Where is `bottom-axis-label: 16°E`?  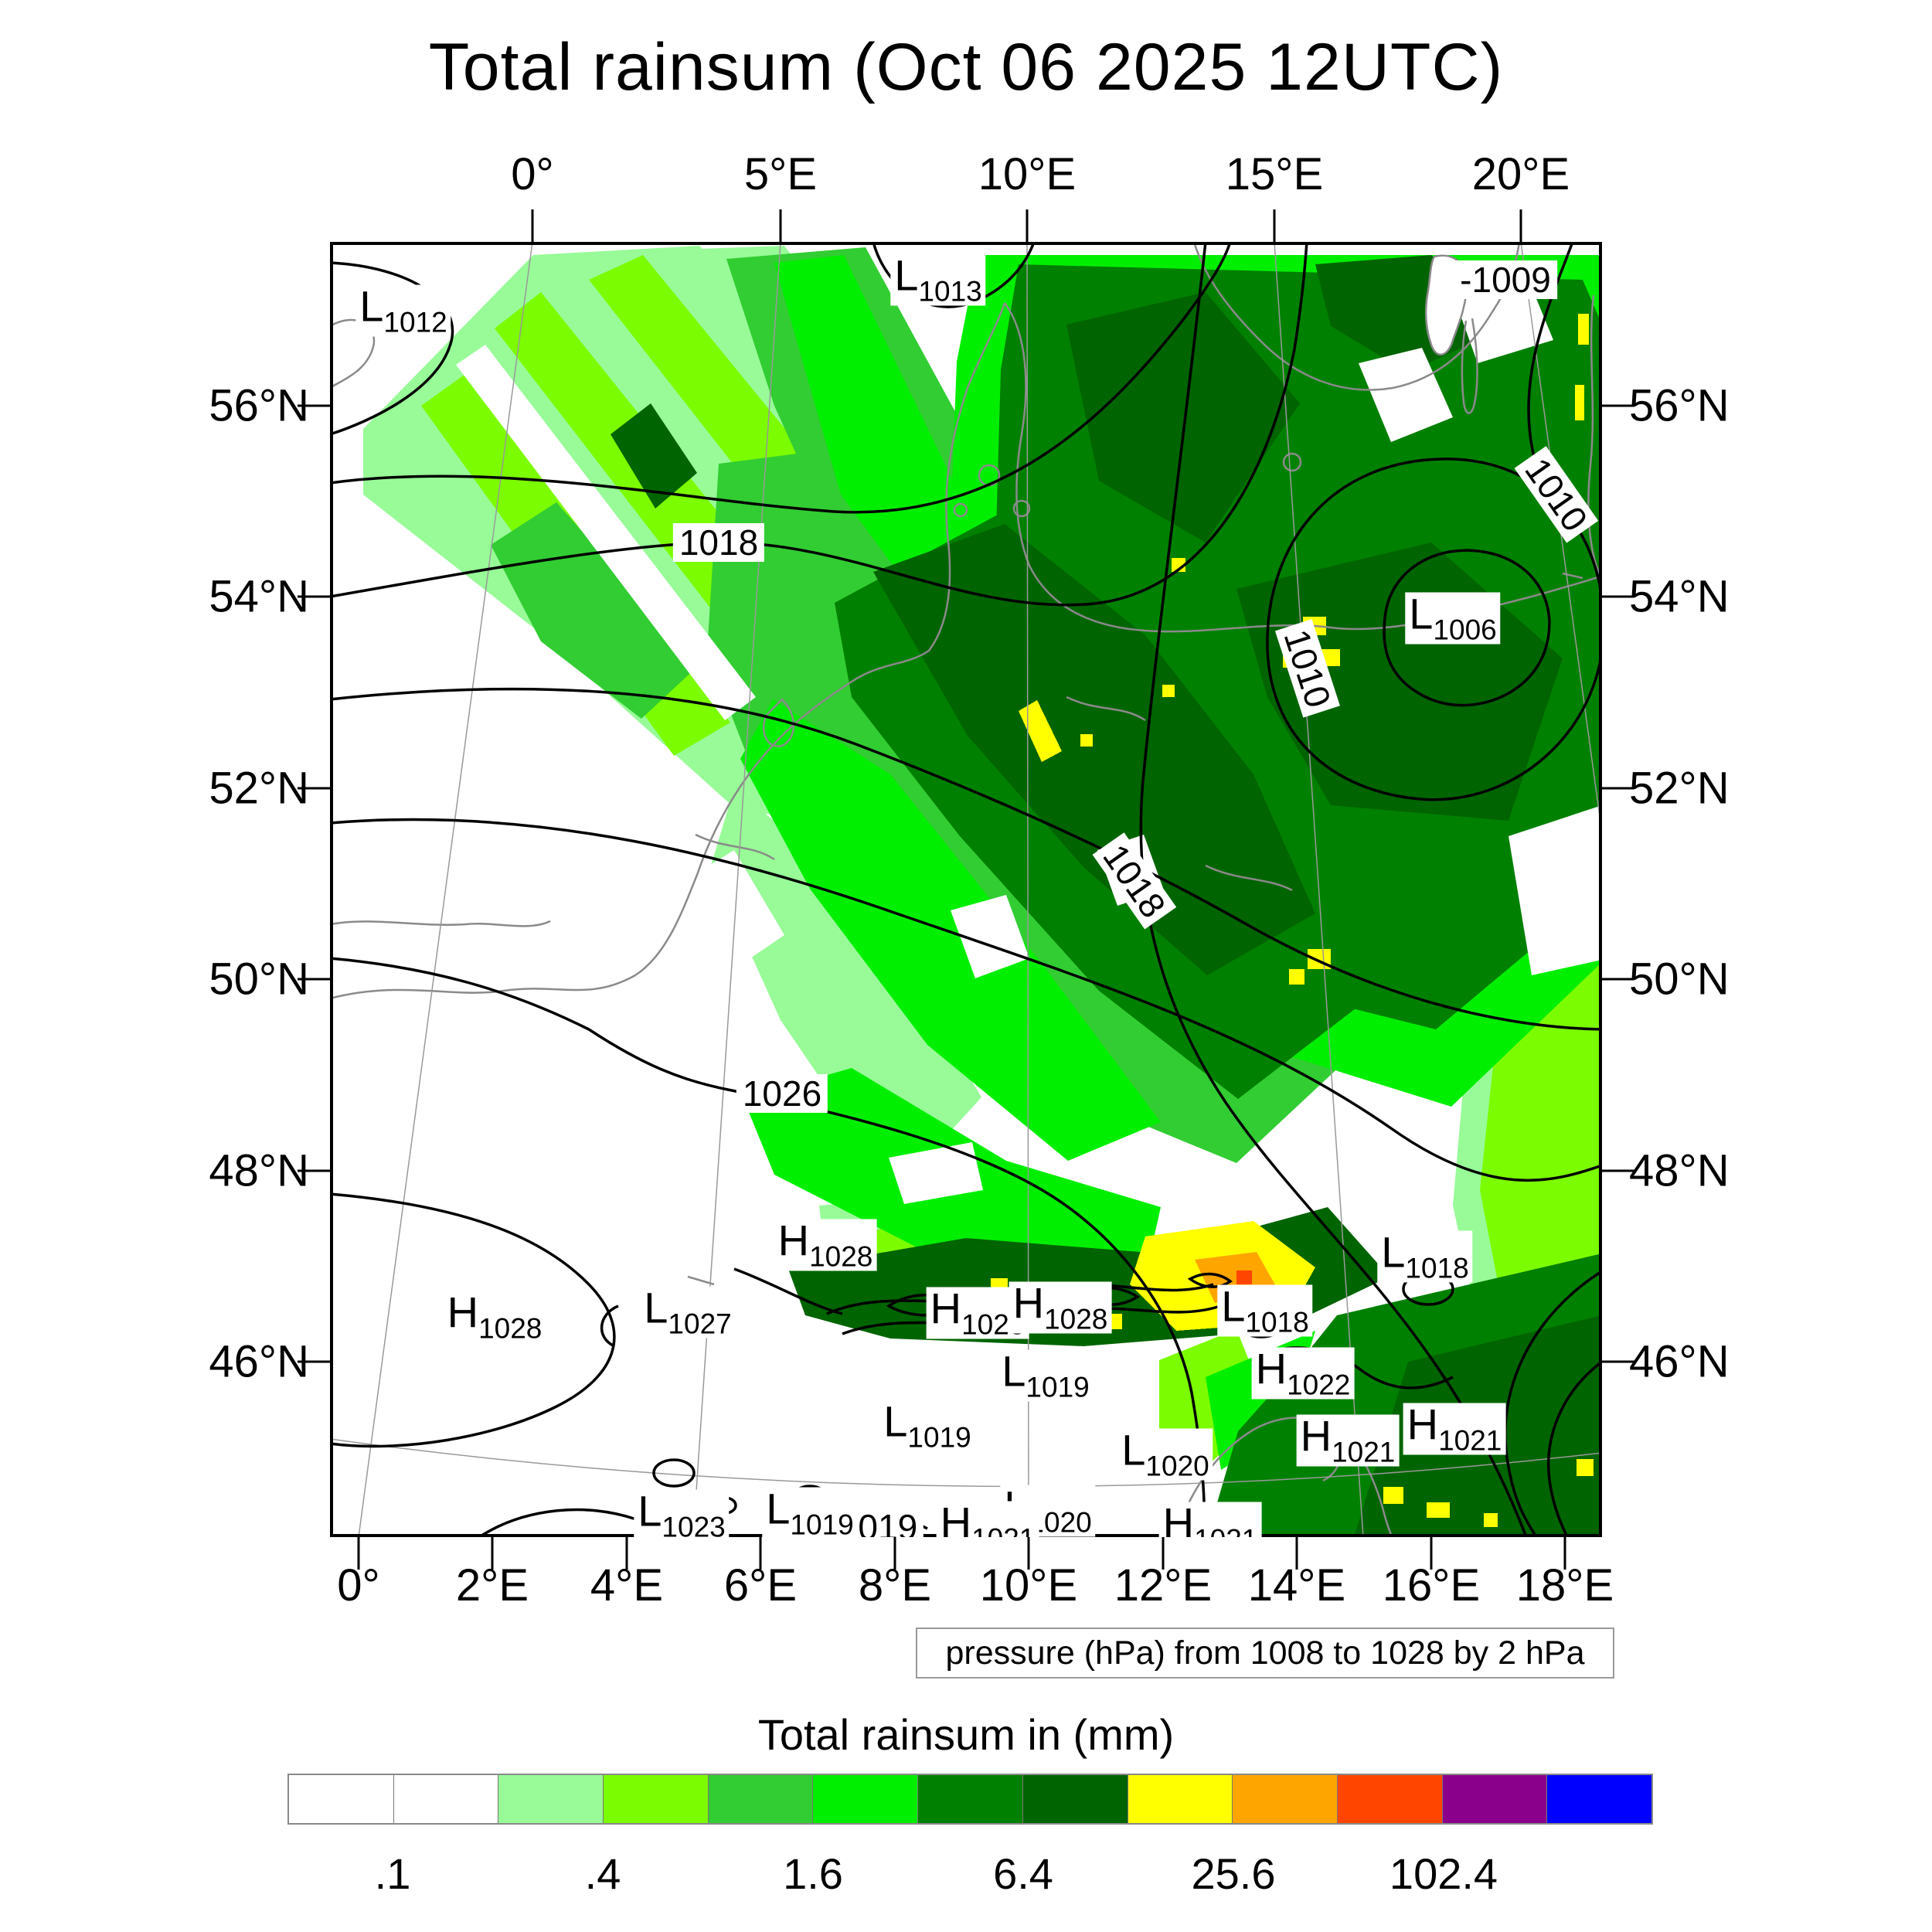 bottom-axis-label: 16°E is located at coordinates (1432, 1586).